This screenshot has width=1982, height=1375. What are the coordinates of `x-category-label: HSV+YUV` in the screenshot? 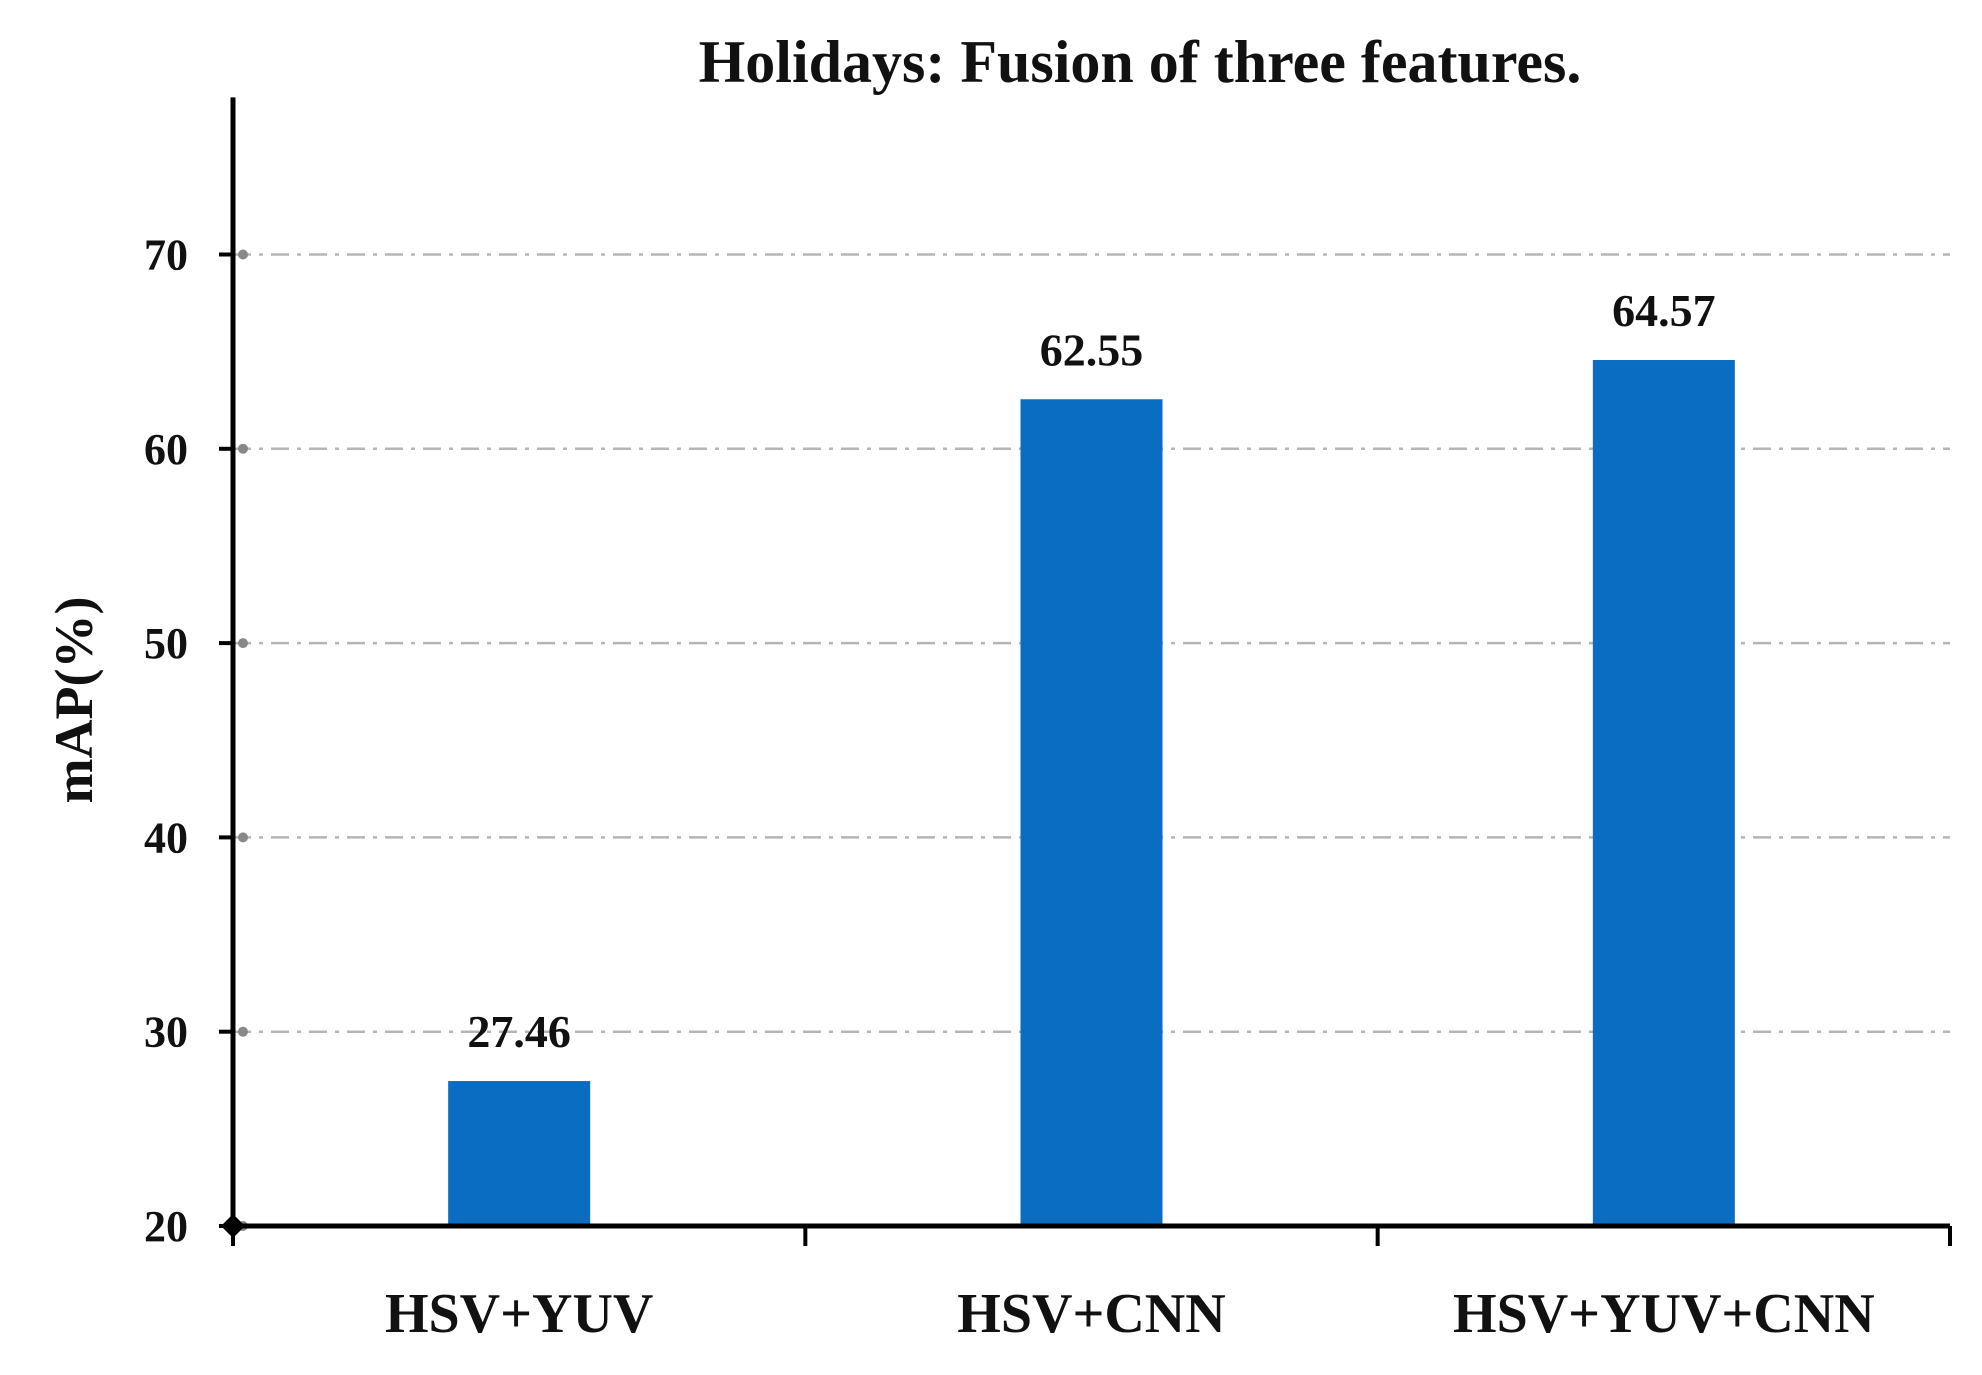 It's located at (519, 1314).